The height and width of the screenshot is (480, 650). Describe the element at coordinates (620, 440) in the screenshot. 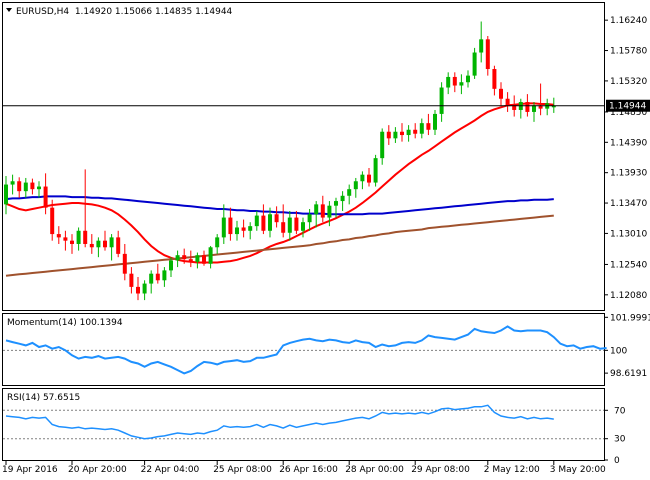

I see `rsi-tick-label: 30` at that location.